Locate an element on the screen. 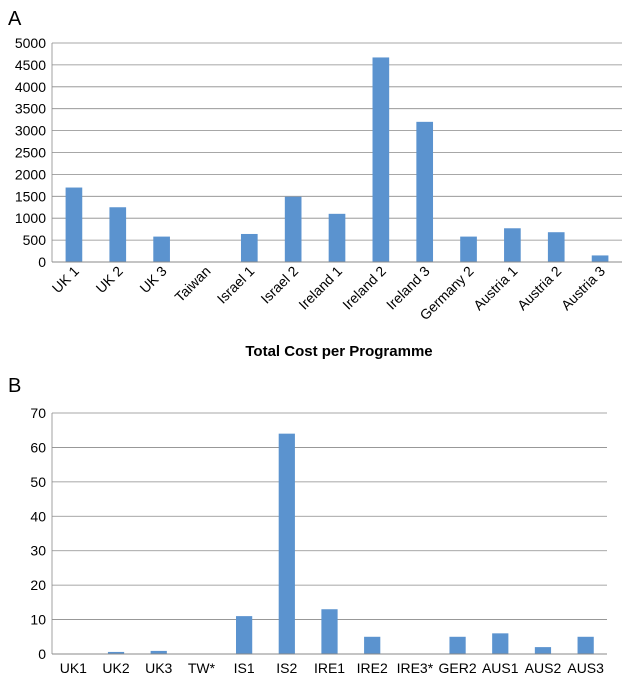 Image resolution: width=625 pixels, height=683 pixels. y-tick-label: 40 is located at coordinates (38, 516).